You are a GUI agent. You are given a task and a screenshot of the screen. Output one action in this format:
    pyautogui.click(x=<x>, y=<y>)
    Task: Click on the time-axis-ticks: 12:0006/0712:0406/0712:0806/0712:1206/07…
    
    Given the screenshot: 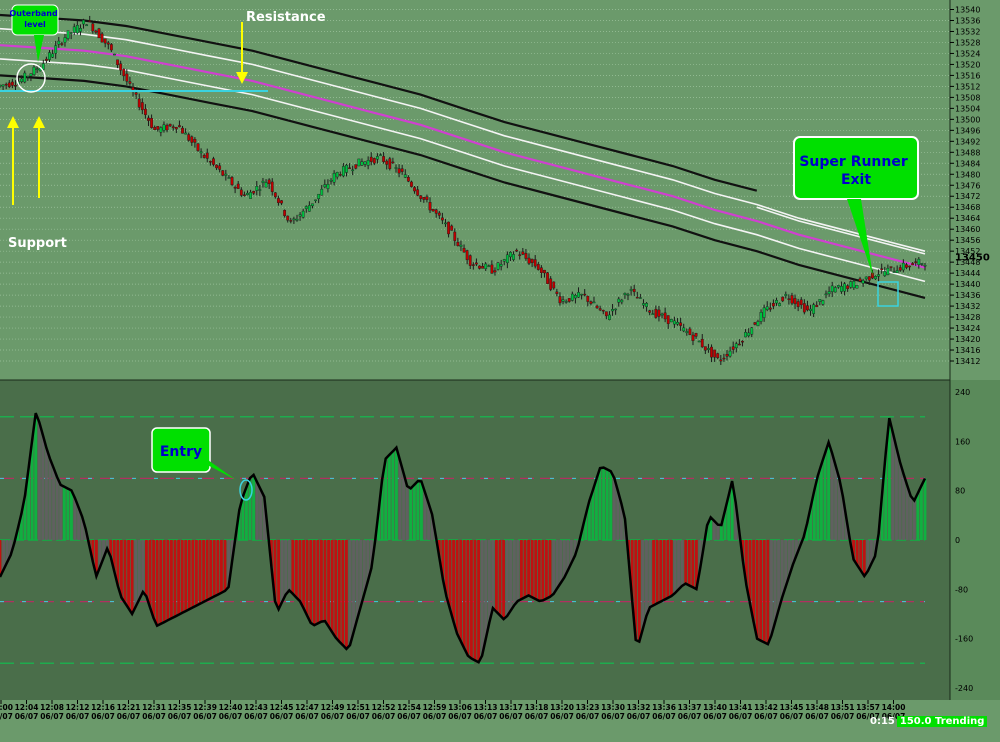 What is the action you would take?
    pyautogui.click(x=452, y=710)
    